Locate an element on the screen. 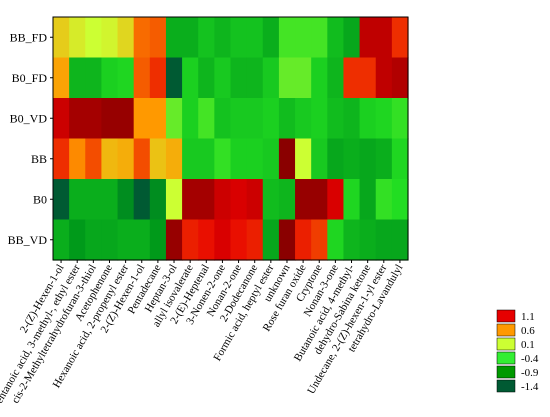 This screenshot has height=417, width=550. row-label: BB is located at coordinates (39, 159).